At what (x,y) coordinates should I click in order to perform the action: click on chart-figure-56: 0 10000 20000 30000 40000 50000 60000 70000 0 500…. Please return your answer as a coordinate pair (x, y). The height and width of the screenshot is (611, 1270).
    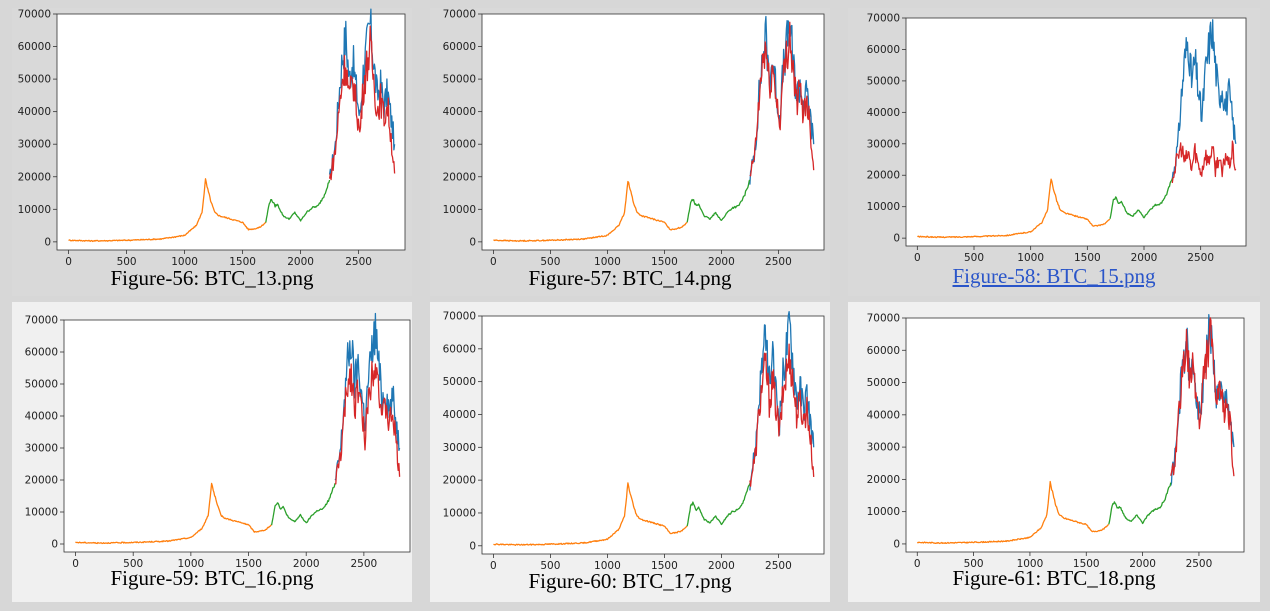
    Looking at the image, I should click on (212, 138).